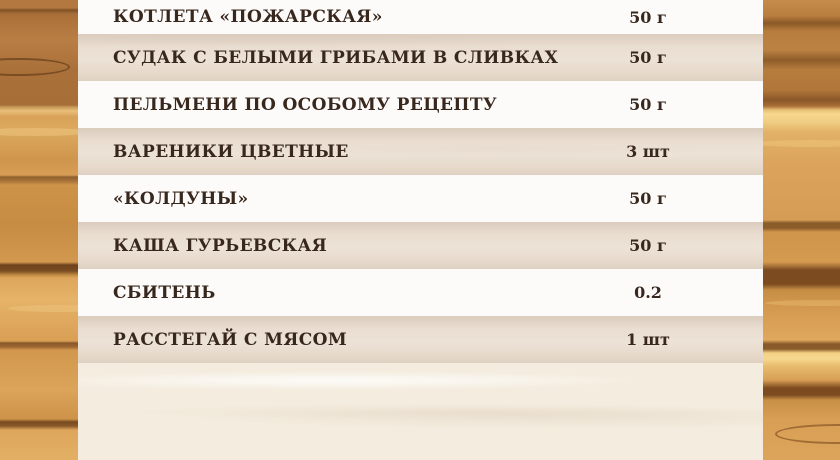 Image resolution: width=840 pixels, height=460 pixels. What do you see at coordinates (220, 245) in the screenshot?
I see `dish-name: КАША ГУРЬЕВСКАЯ` at bounding box center [220, 245].